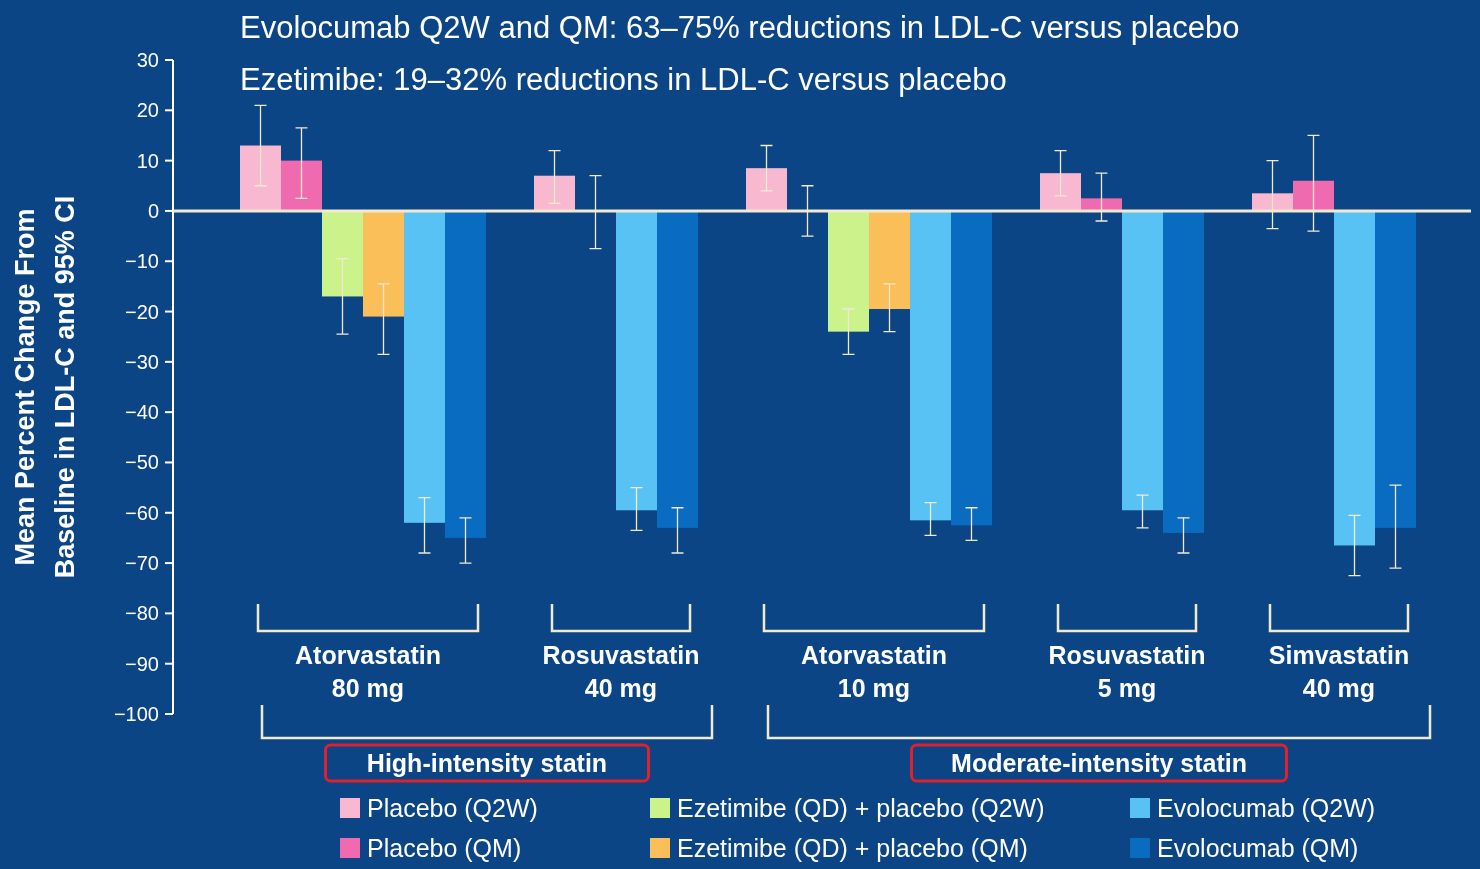  What do you see at coordinates (142, 563) in the screenshot?
I see `y-tick-label: −70` at bounding box center [142, 563].